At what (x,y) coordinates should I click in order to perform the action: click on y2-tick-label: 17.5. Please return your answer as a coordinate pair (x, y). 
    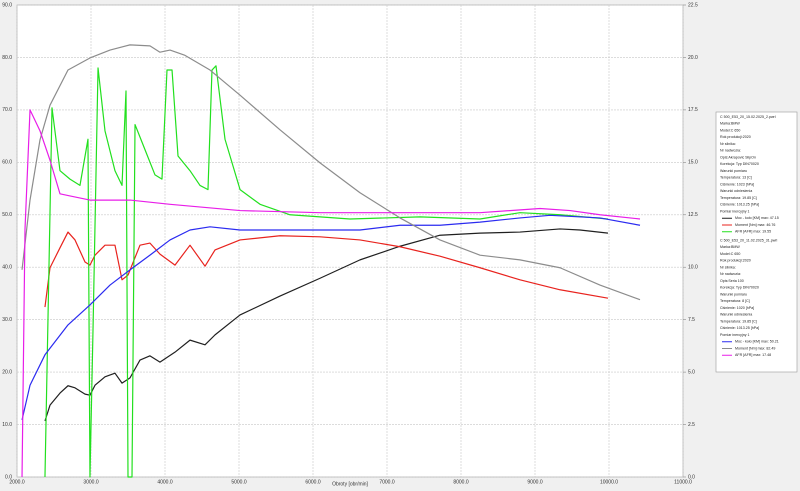
    Looking at the image, I should click on (693, 110).